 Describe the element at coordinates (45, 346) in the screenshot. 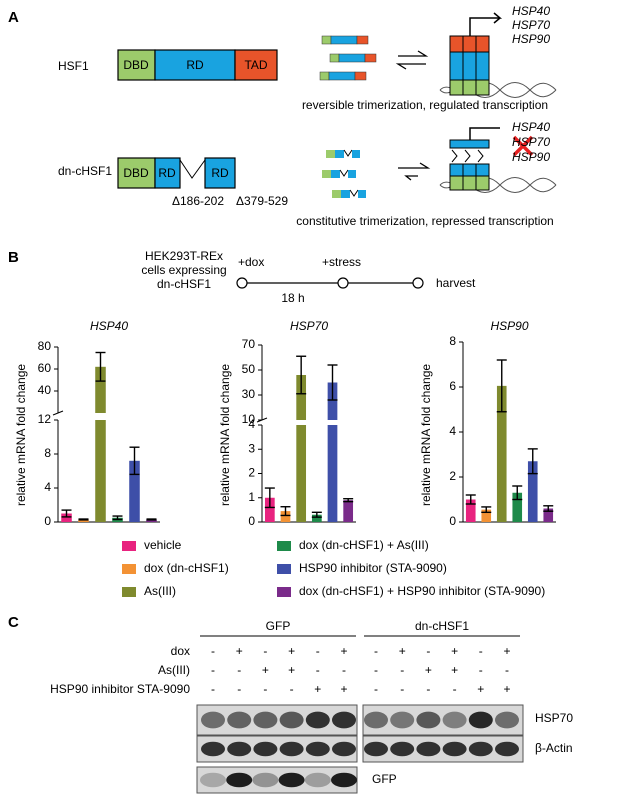

I see `y-tick-label: 80` at that location.